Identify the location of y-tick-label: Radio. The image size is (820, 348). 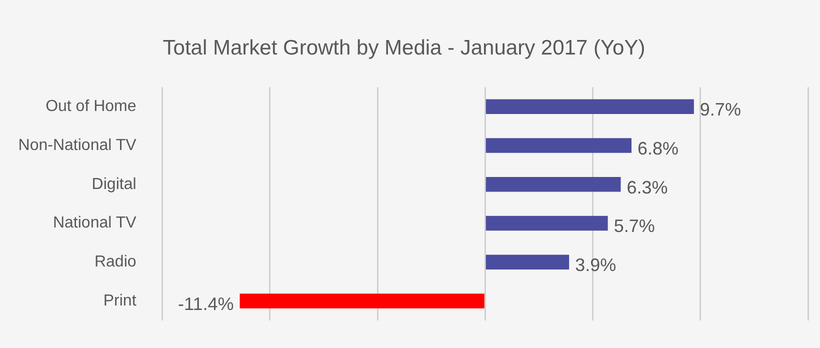
(115, 262).